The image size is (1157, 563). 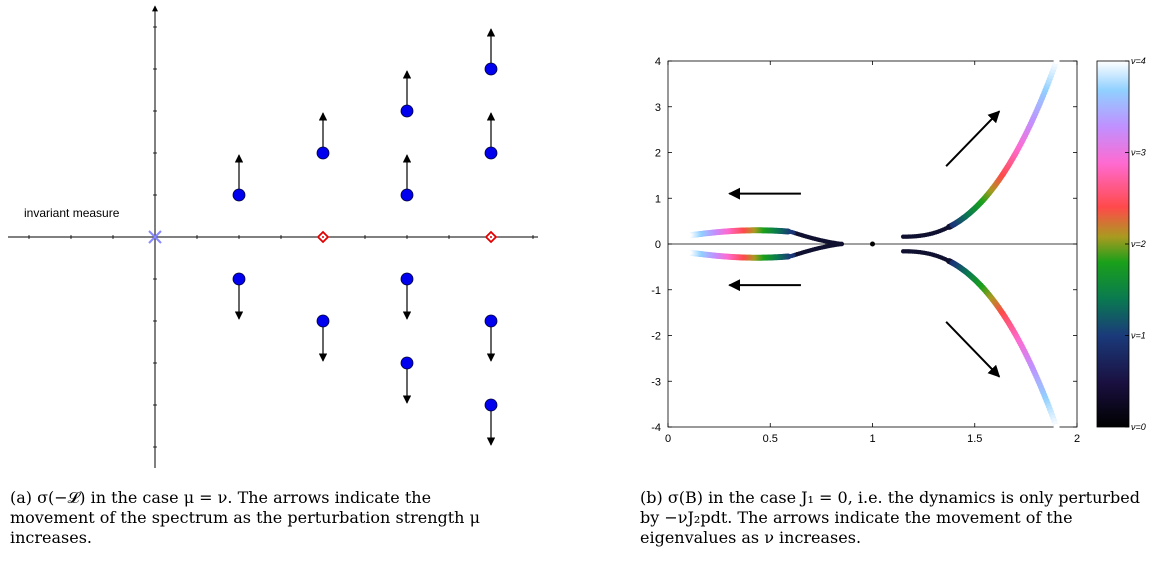 What do you see at coordinates (658, 108) in the screenshot?
I see `y-tick-label: 3` at bounding box center [658, 108].